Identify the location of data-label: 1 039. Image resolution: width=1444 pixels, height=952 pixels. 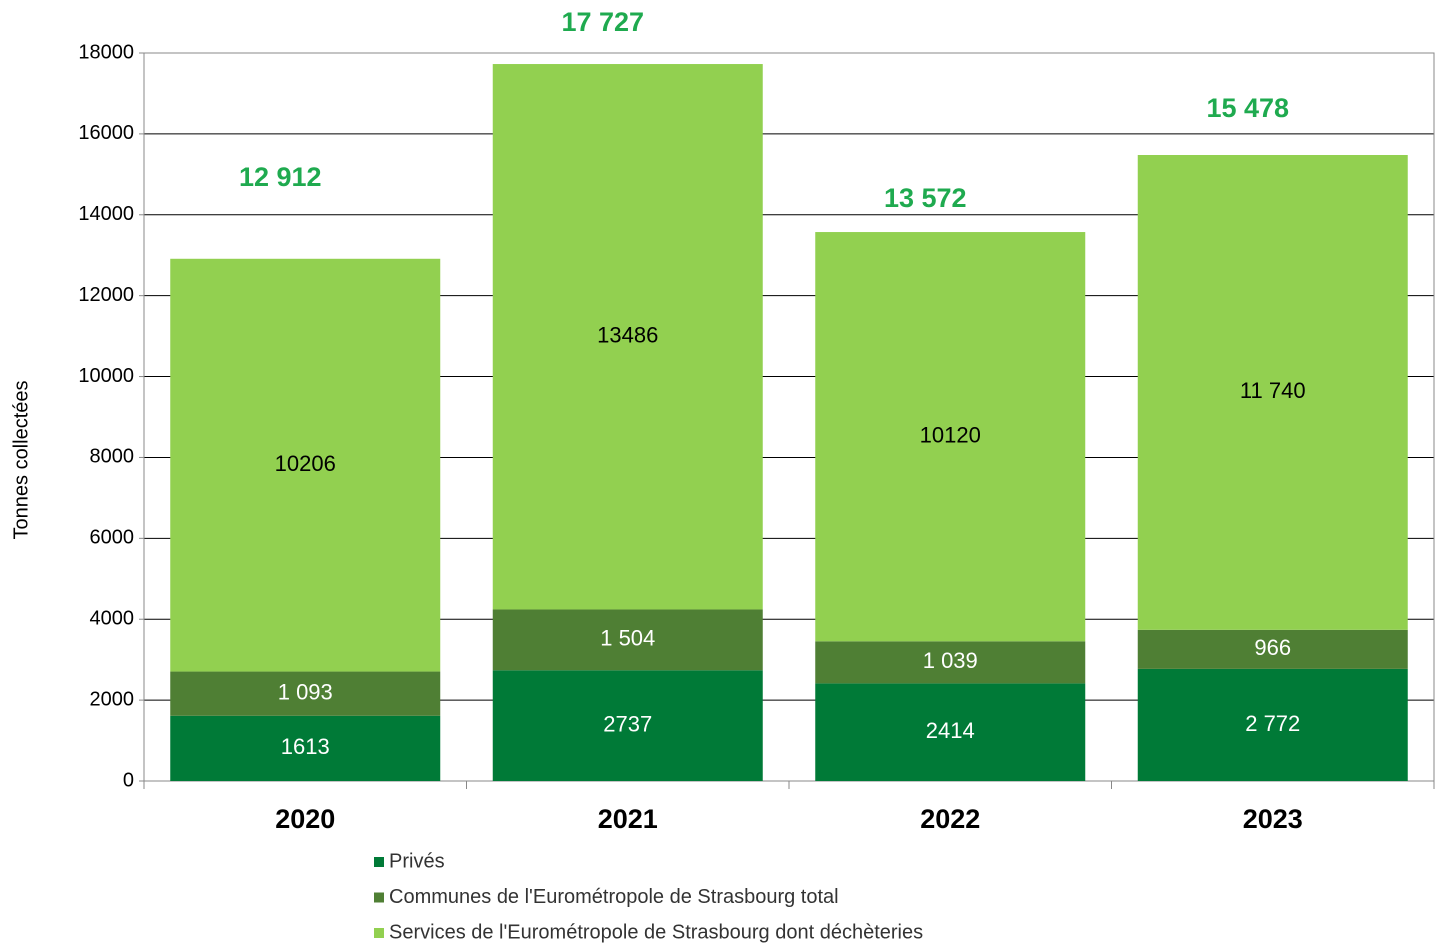
(950, 660).